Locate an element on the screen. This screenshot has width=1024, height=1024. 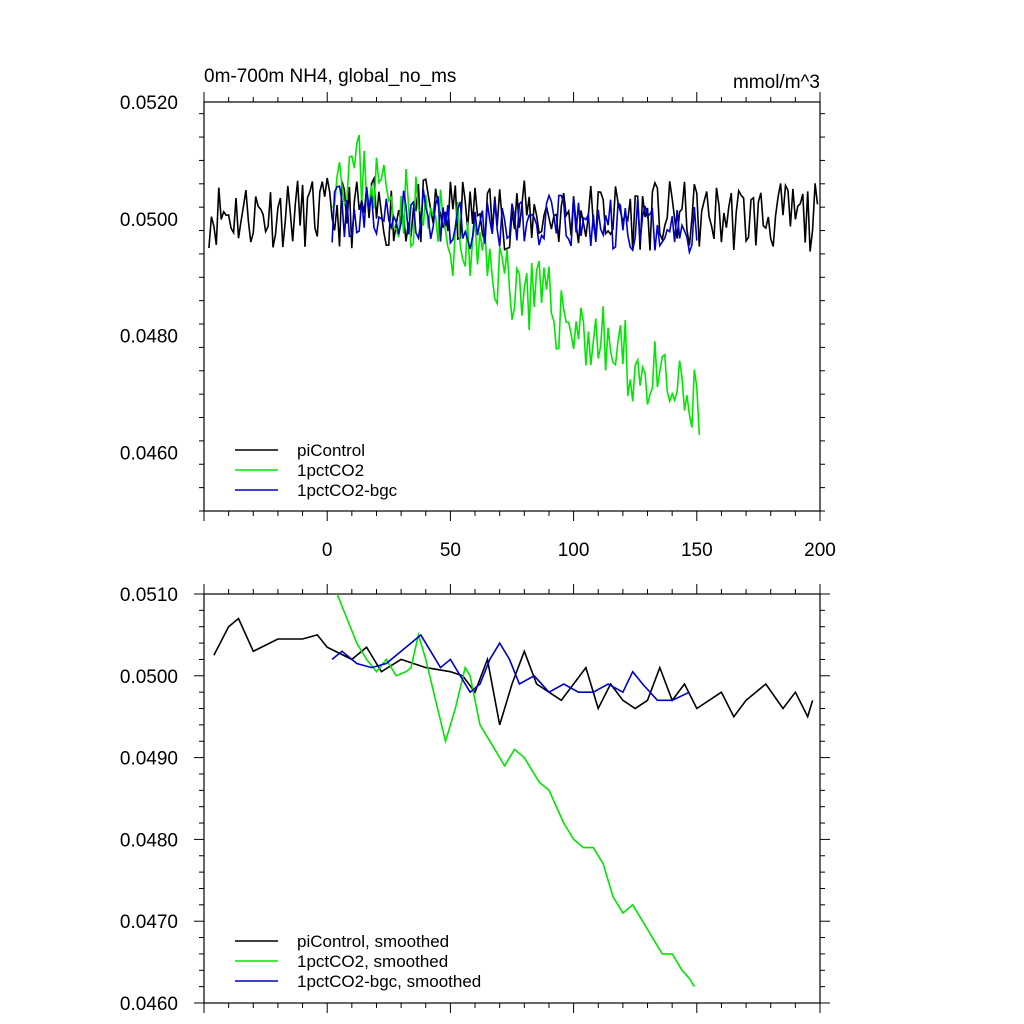
bottom-y-tick-label: 0.0510 is located at coordinates (149, 595).